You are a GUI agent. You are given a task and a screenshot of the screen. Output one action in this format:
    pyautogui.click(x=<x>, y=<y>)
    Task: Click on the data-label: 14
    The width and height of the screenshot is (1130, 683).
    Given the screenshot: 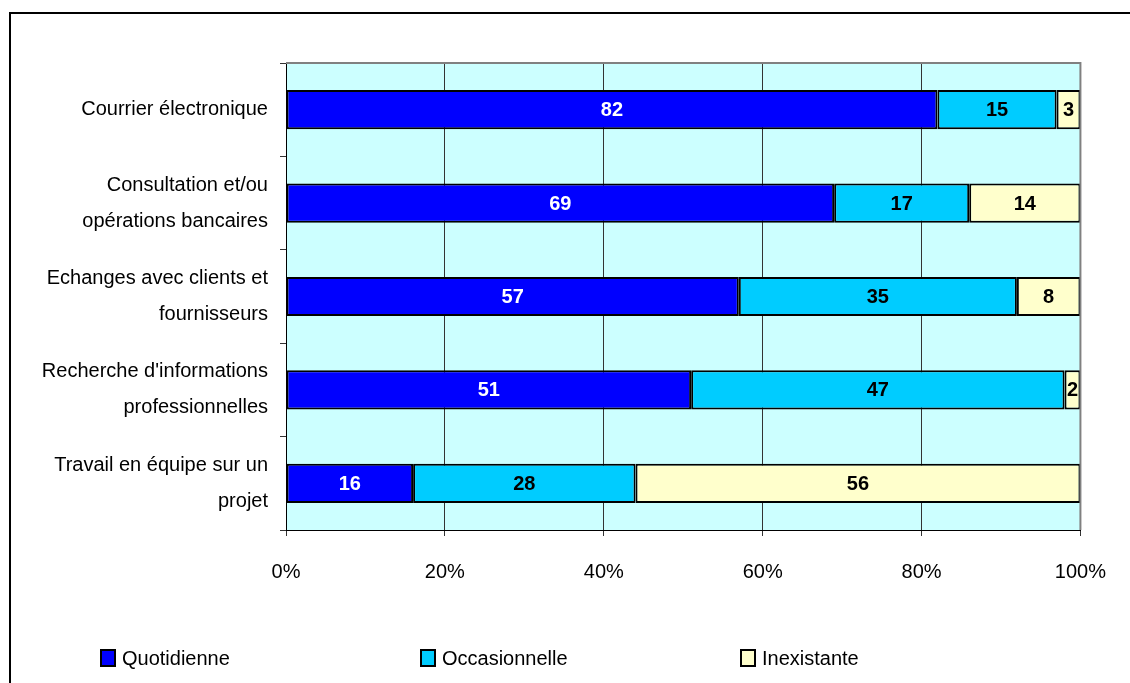 What is the action you would take?
    pyautogui.click(x=1025, y=202)
    